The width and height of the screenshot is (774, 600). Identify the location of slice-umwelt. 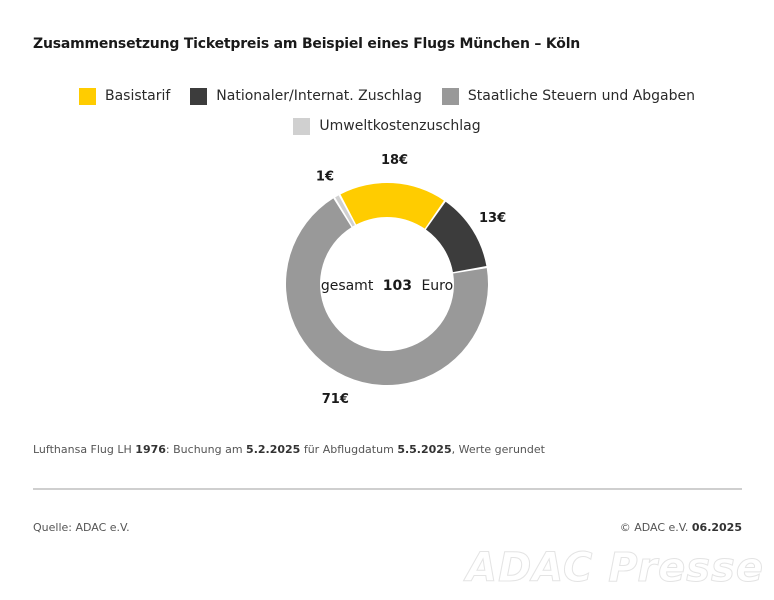
(345, 211).